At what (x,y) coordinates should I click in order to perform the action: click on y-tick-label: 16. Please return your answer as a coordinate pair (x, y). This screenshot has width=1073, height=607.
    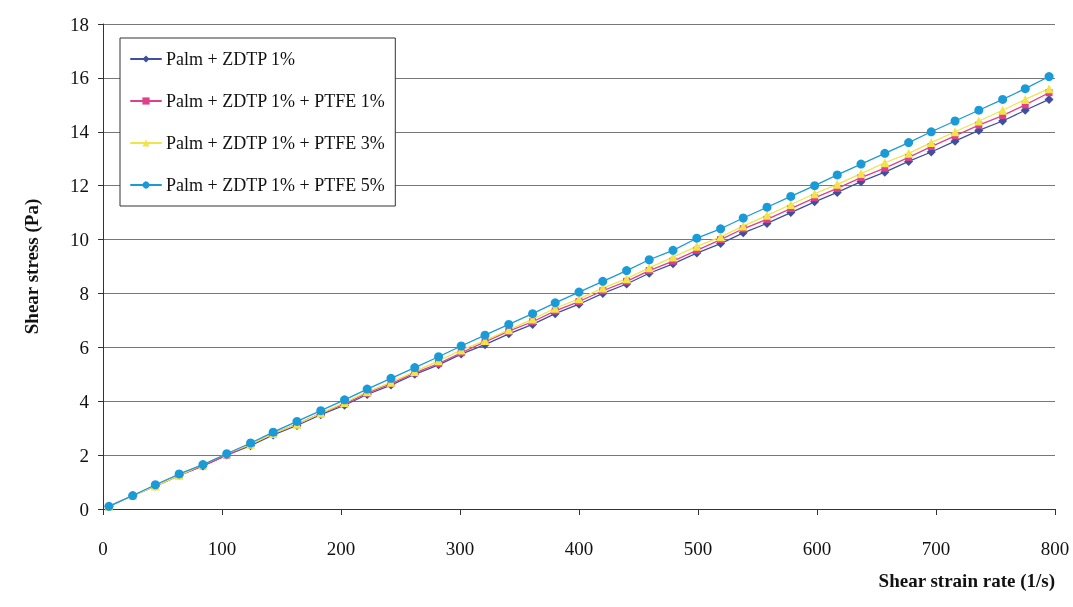
    Looking at the image, I should click on (79, 78).